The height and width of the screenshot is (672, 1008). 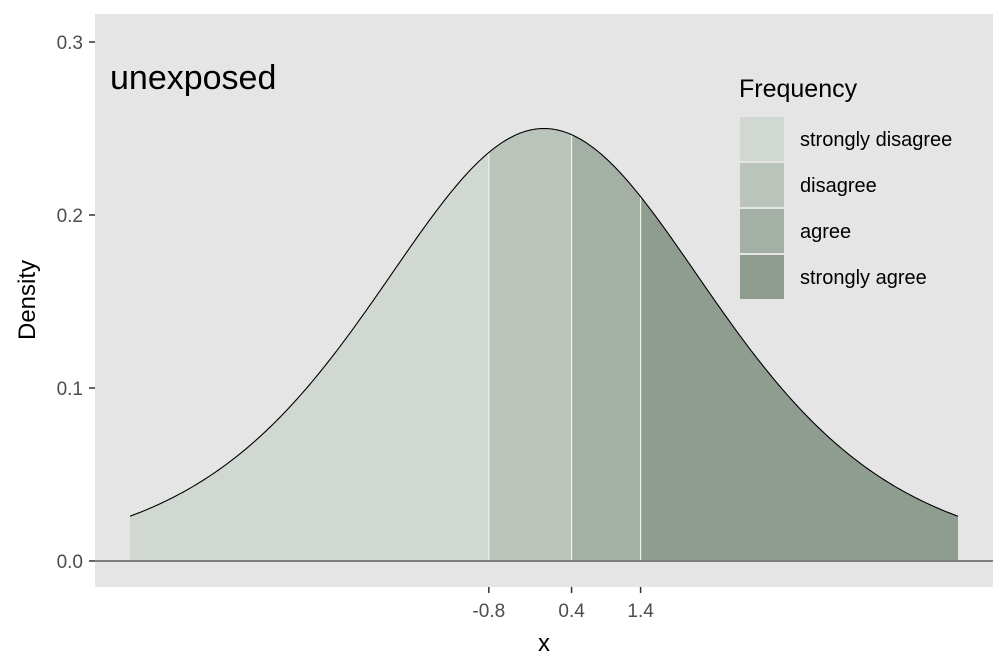 What do you see at coordinates (70, 216) in the screenshot?
I see `y-tick-label: 0.2` at bounding box center [70, 216].